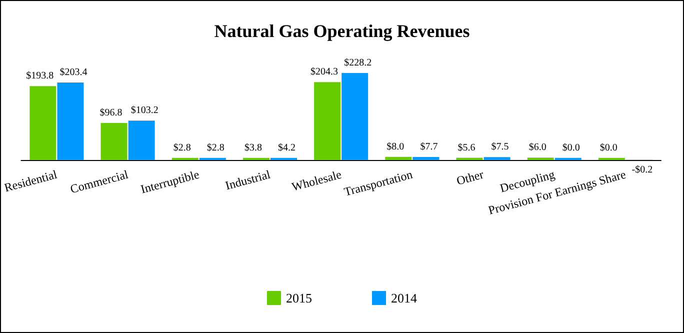  I want to click on x-tick-label: Other, so click(470, 177).